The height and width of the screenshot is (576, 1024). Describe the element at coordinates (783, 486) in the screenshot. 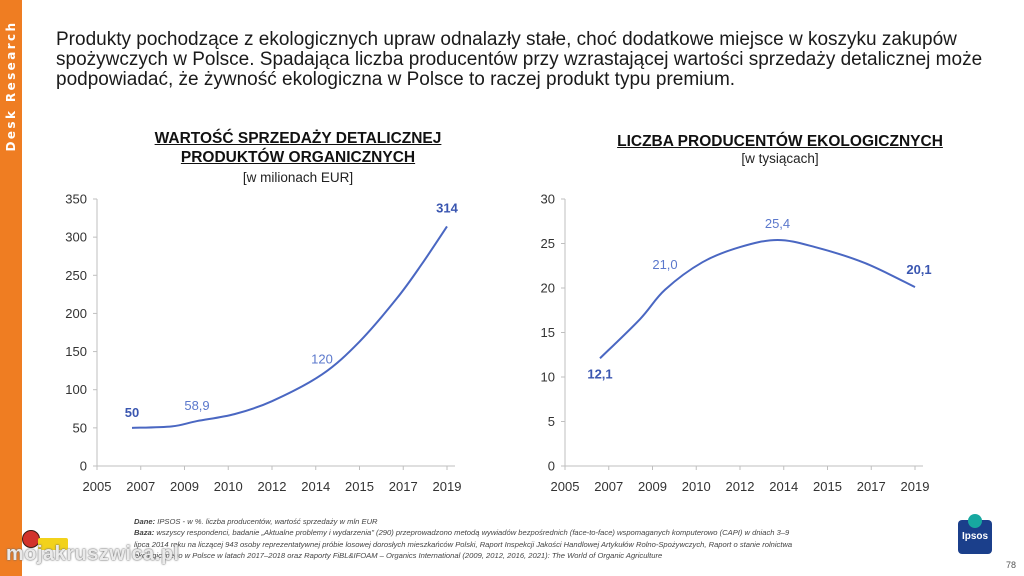

I see `chart2-x-tick-label: 2014` at that location.